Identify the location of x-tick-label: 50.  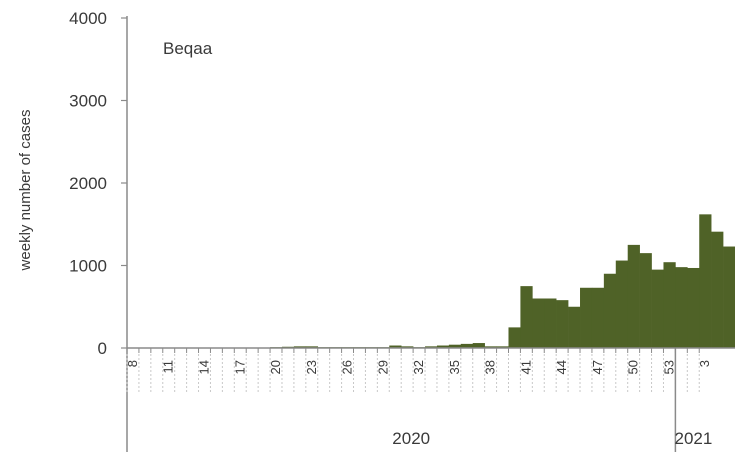
(633, 367).